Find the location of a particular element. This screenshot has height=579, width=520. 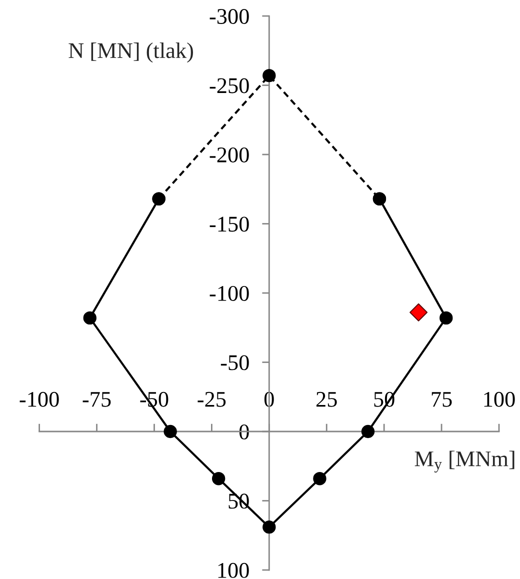

y-tick-label: -200 is located at coordinates (229, 154).